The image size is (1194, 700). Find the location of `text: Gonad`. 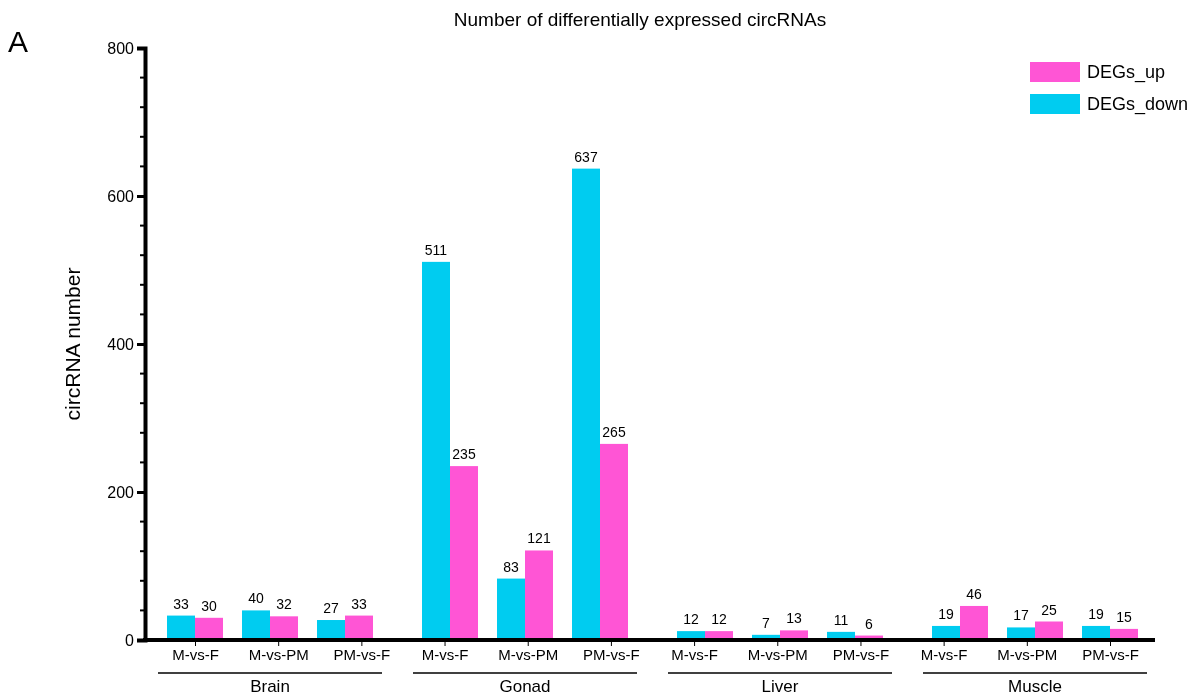

text: Gonad is located at coordinates (525, 686).